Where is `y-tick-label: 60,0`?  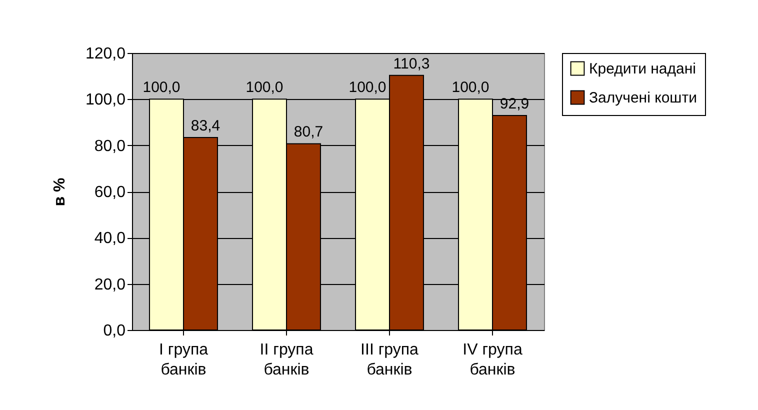 y-tick-label: 60,0 is located at coordinates (110, 192).